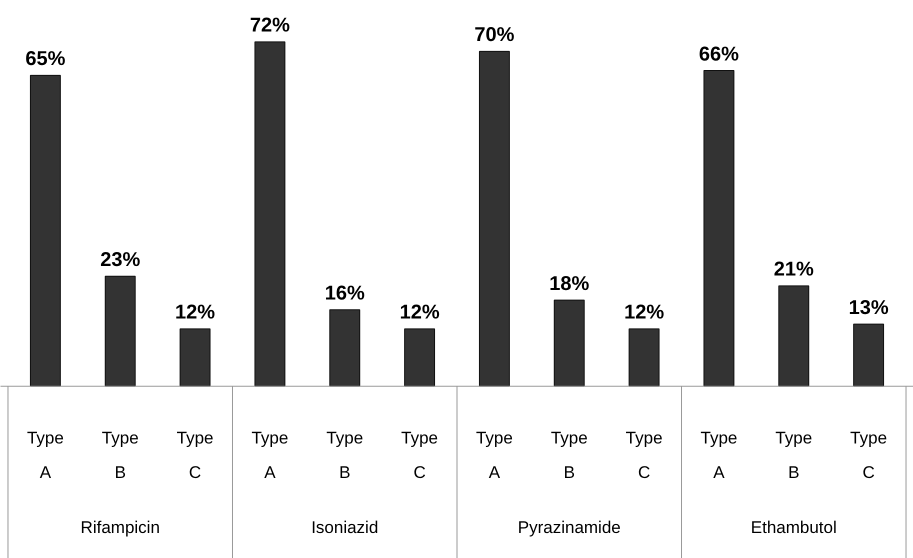 This screenshot has width=913, height=558. What do you see at coordinates (569, 527) in the screenshot?
I see `text: Pyrazinamide` at bounding box center [569, 527].